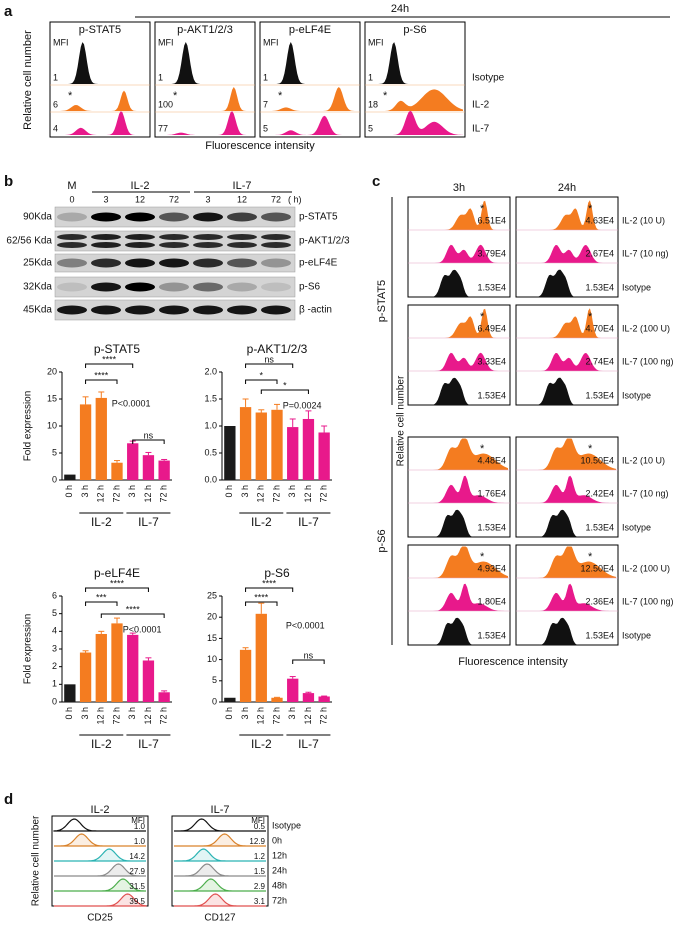 Image resolution: width=685 pixels, height=928 pixels. Describe the element at coordinates (212, 638) in the screenshot. I see `y-tick-label: 15` at that location.